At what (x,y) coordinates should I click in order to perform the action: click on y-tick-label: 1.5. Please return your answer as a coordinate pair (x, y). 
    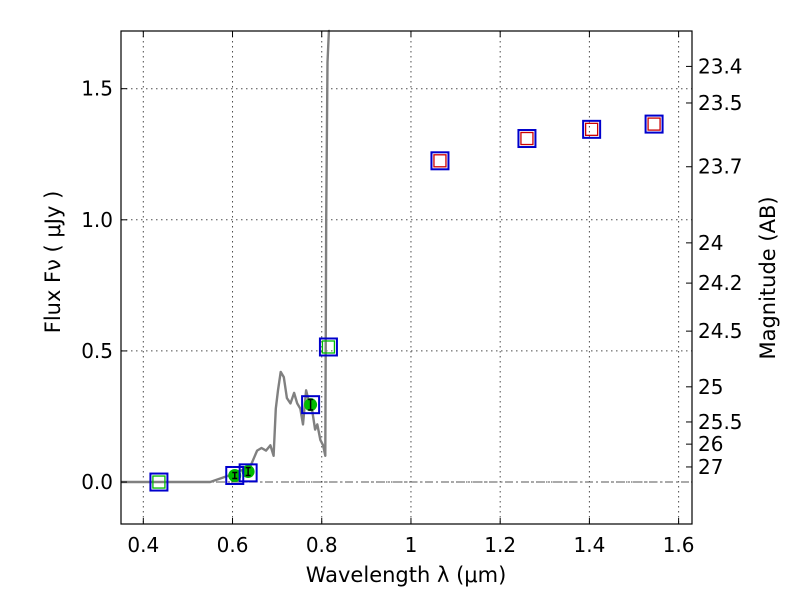
    Looking at the image, I should click on (97, 89).